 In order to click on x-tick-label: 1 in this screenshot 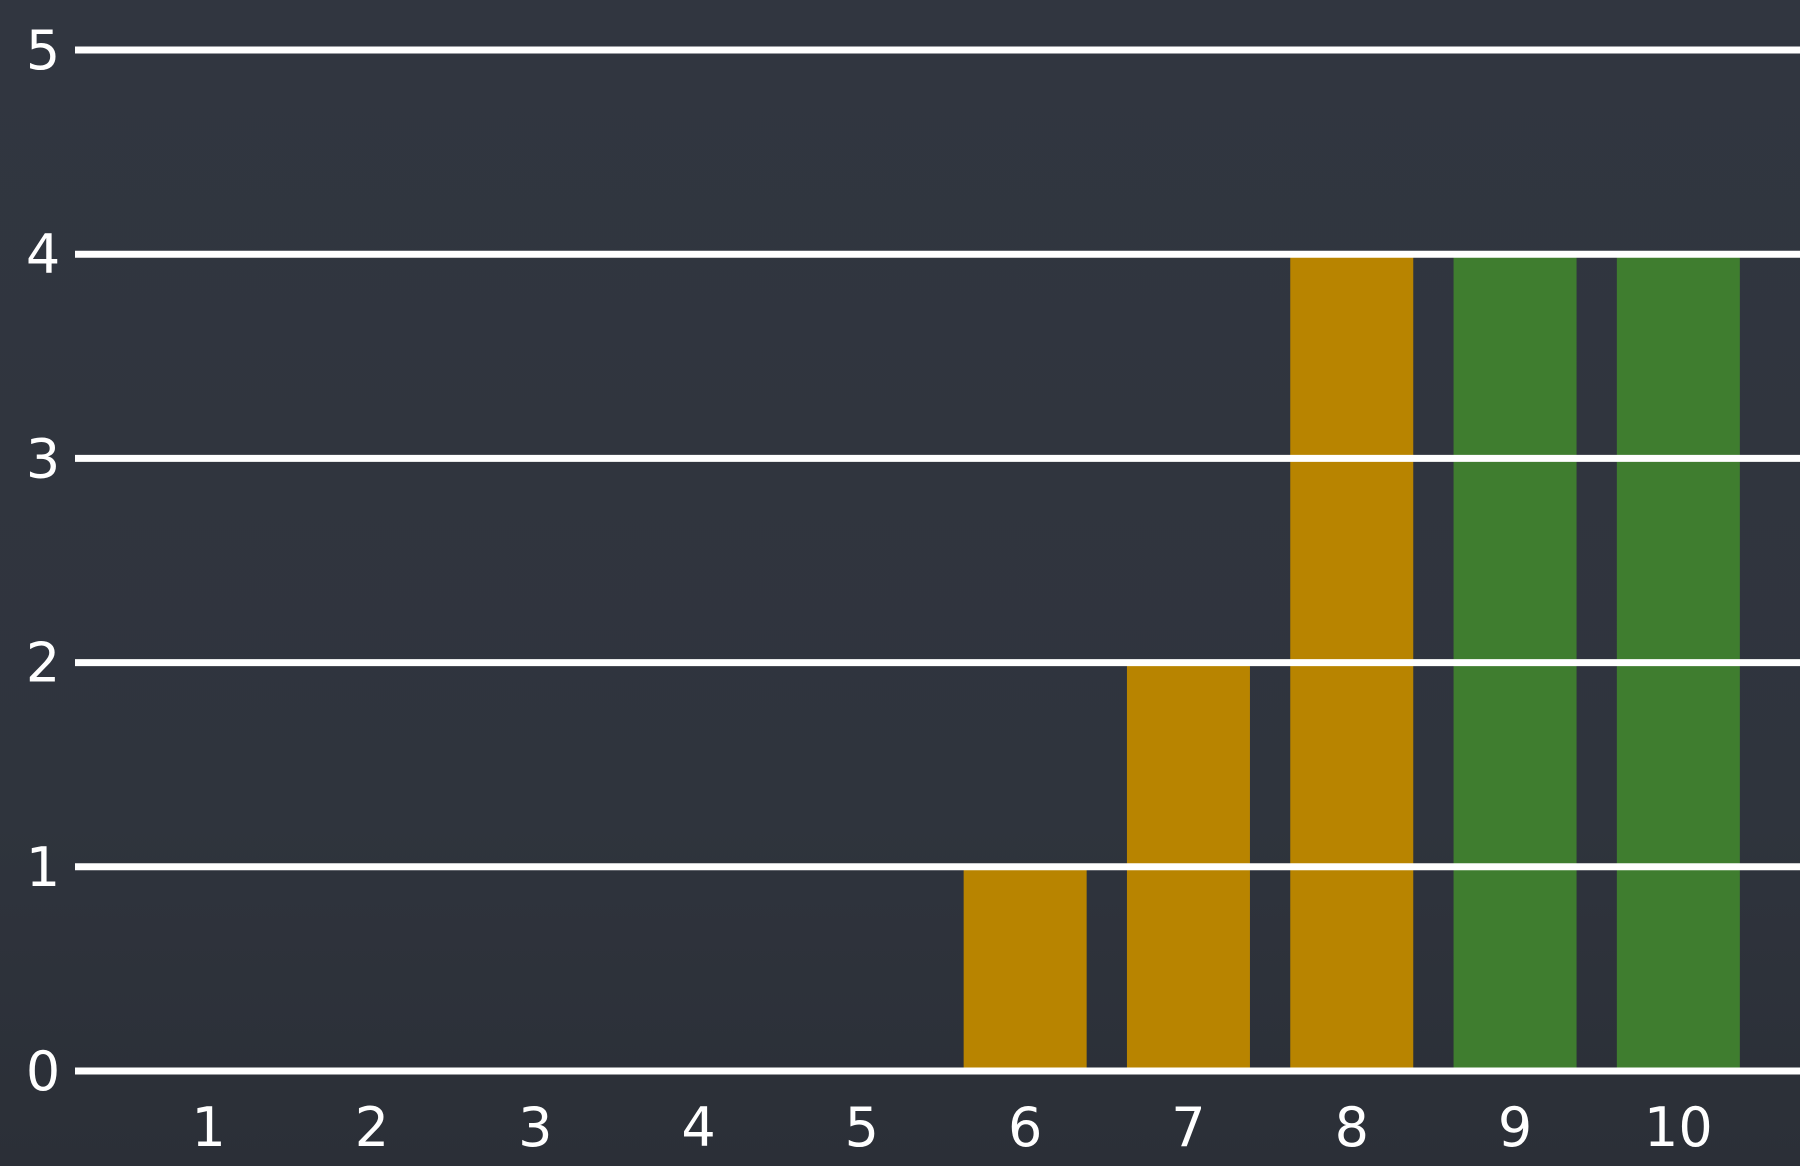, I will do `click(208, 1127)`.